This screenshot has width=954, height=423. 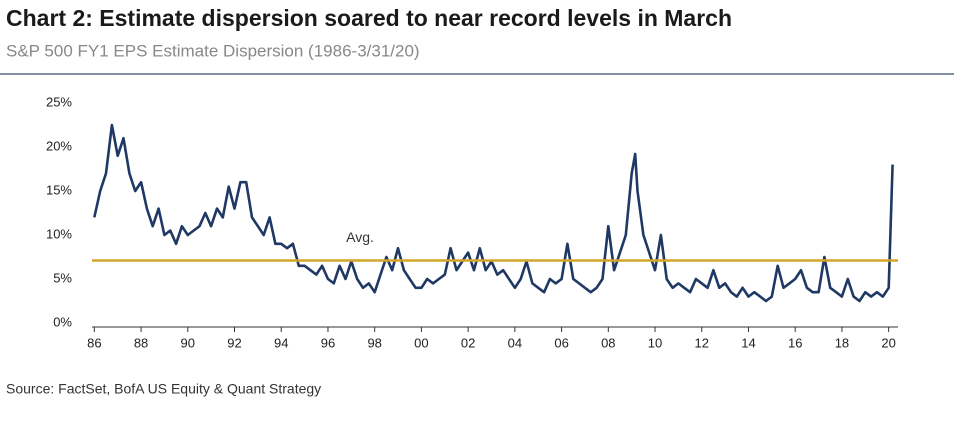 What do you see at coordinates (94, 342) in the screenshot?
I see `x-tick-label: 86` at bounding box center [94, 342].